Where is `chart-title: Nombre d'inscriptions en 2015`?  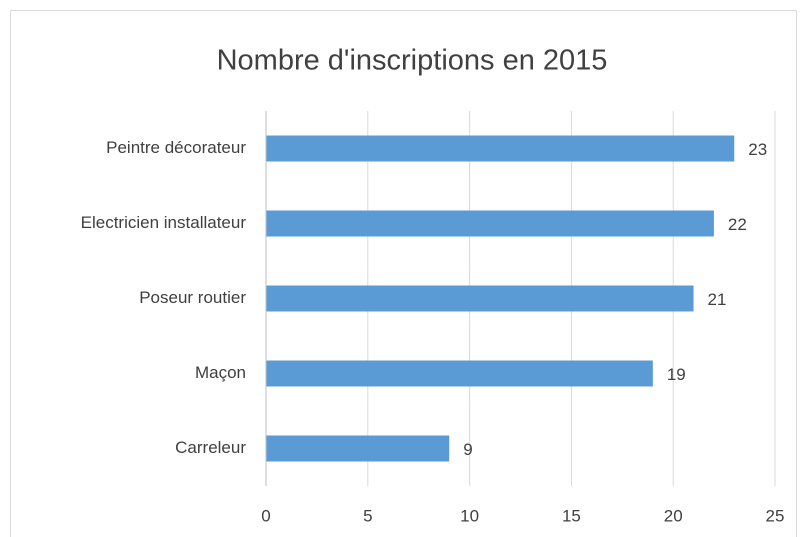
chart-title: Nombre d'inscriptions en 2015 is located at coordinates (412, 61).